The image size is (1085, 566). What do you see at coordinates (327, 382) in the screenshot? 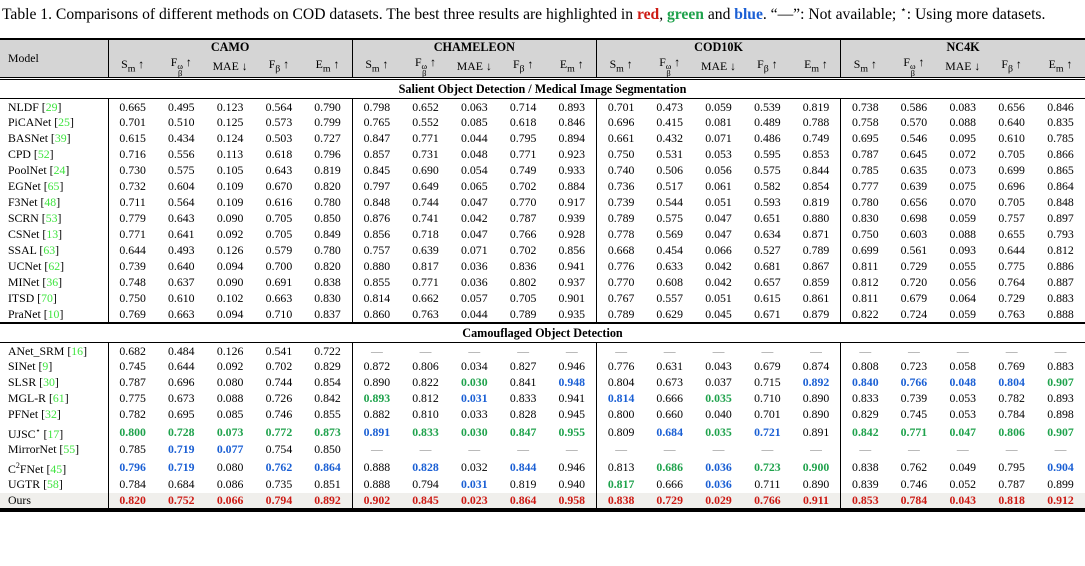
I see `metric-value-cell: 0.854` at bounding box center [327, 382].